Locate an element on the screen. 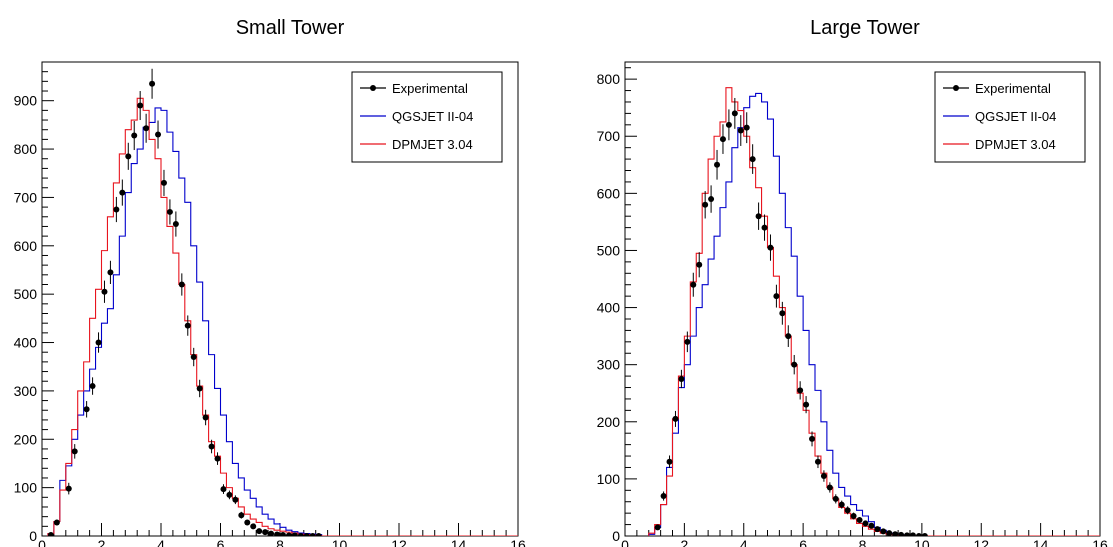 This screenshot has height=547, width=1113. x-tick-label: 4 is located at coordinates (744, 542).